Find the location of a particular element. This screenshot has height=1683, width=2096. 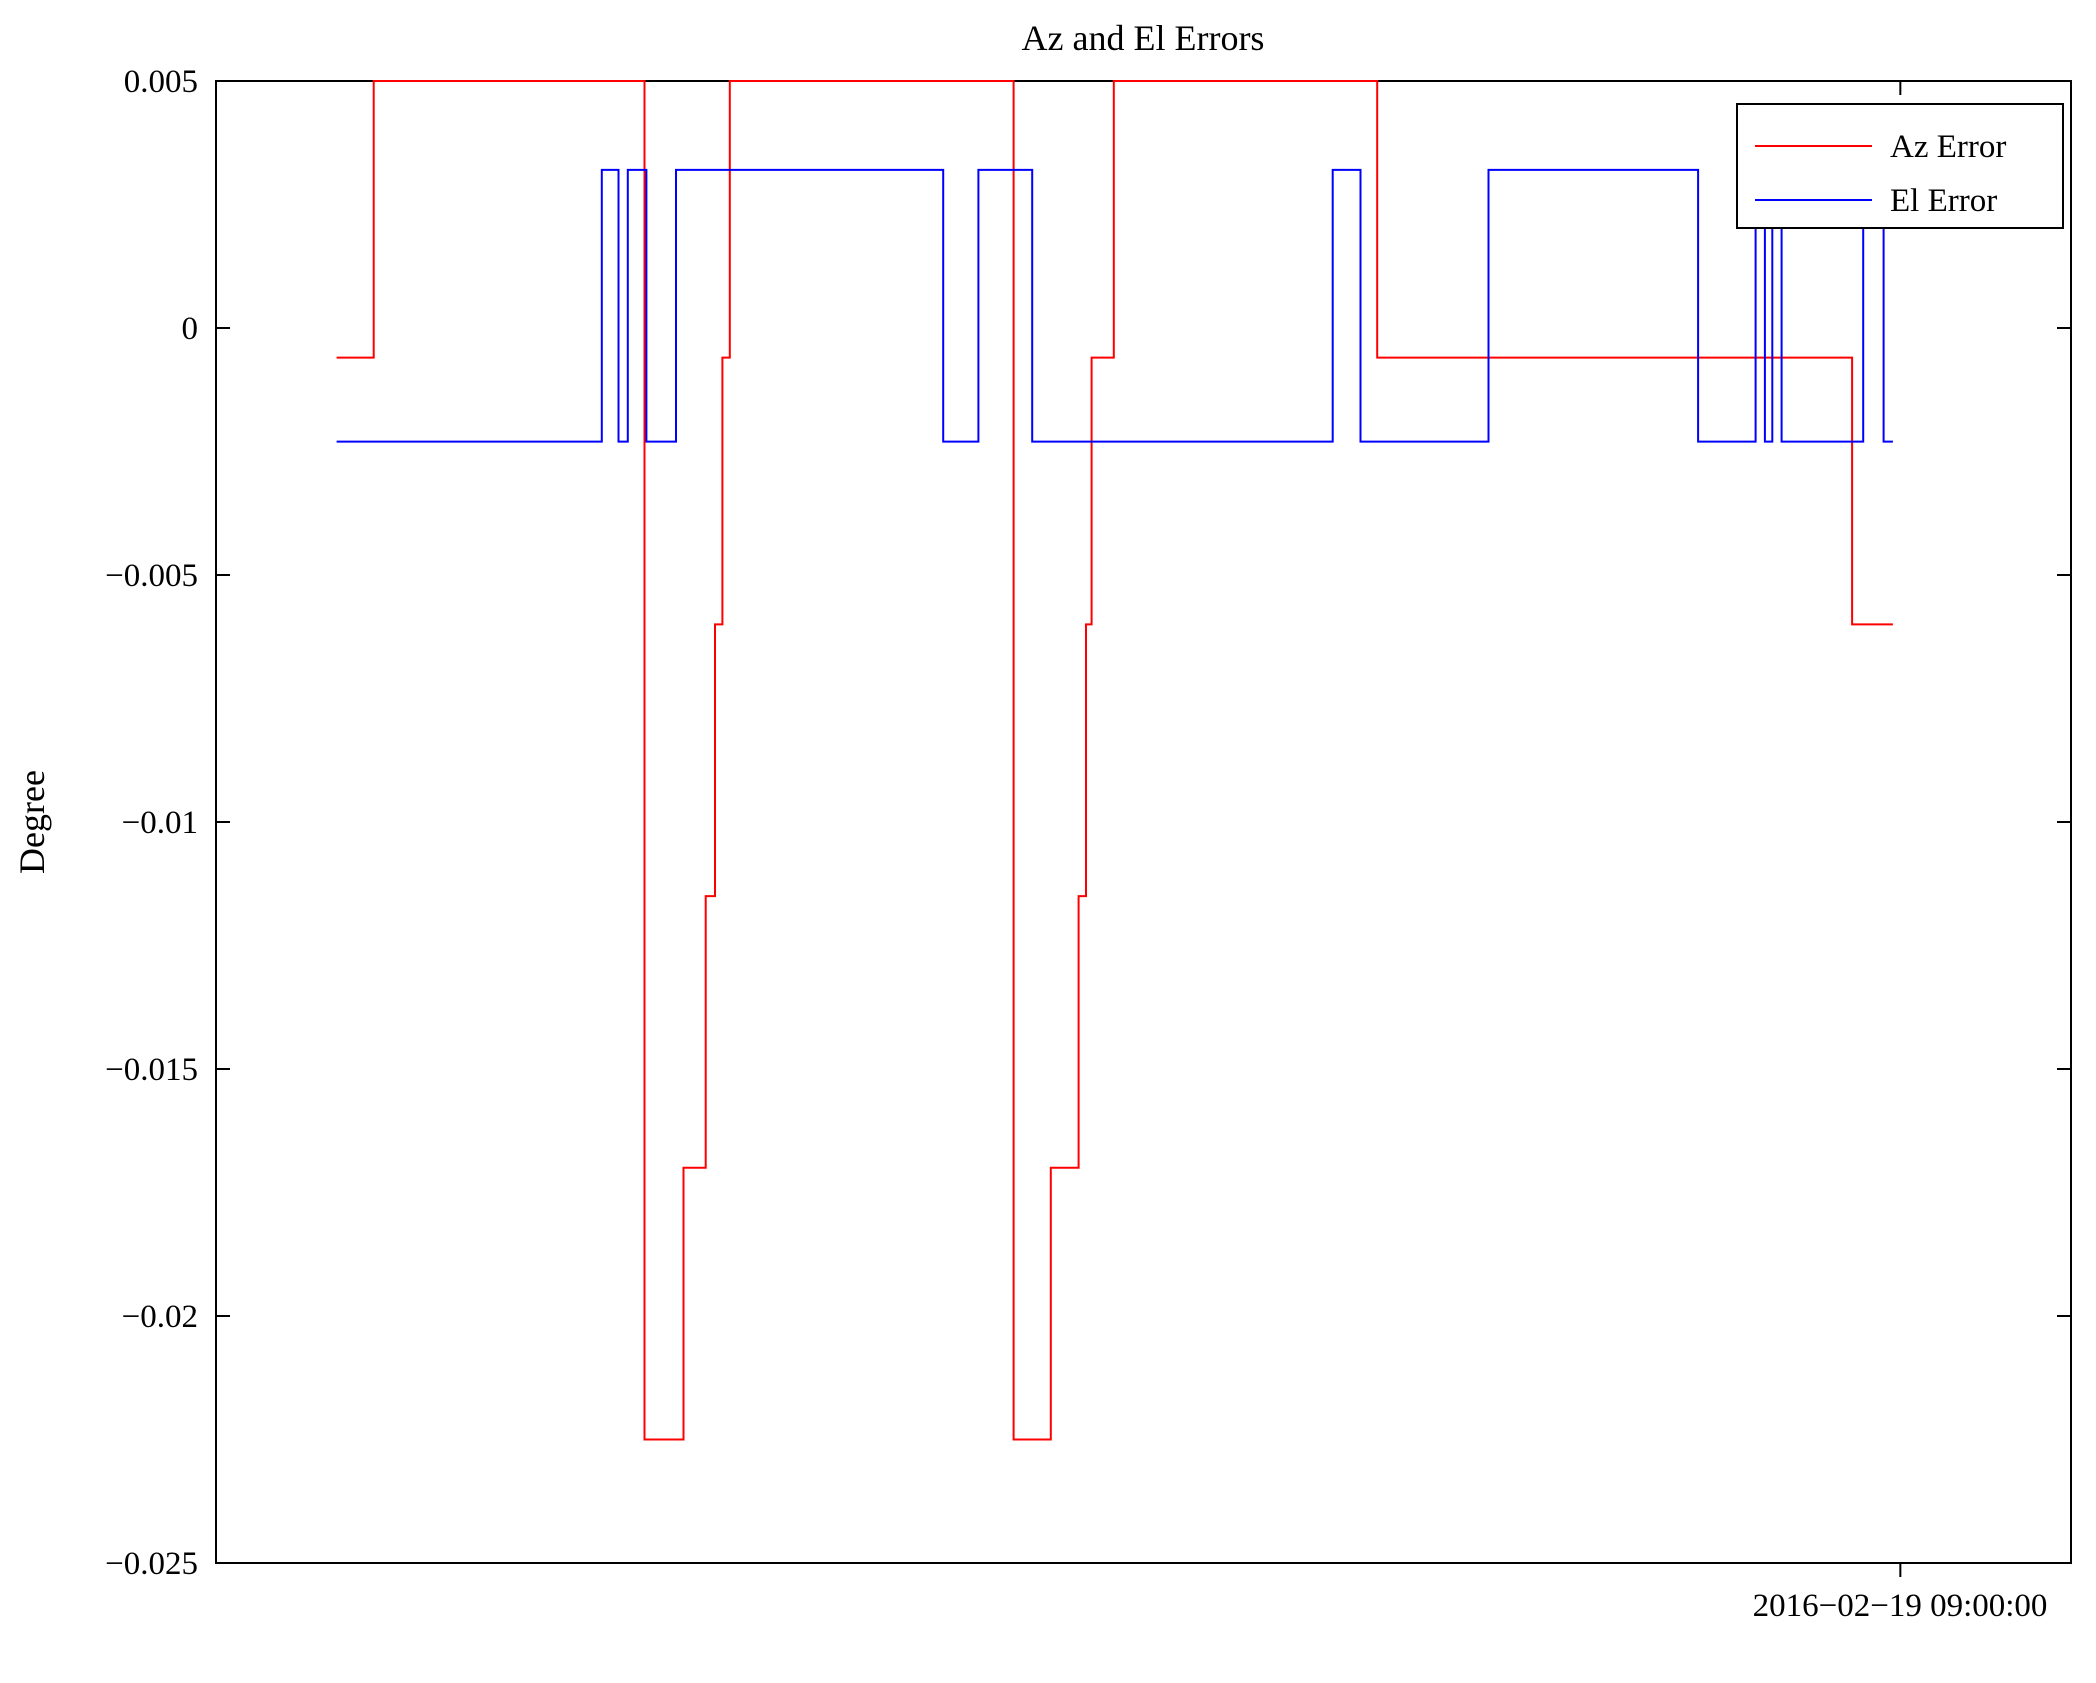

y-tick-label: −0.01 is located at coordinates (160, 823).